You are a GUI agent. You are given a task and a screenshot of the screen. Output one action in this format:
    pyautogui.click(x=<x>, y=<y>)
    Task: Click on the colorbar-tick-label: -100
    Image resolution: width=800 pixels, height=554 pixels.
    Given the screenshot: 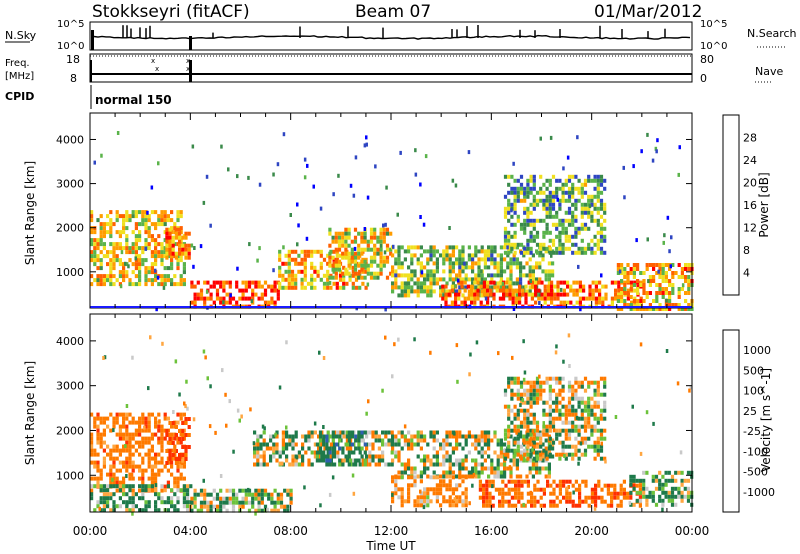 What is the action you would take?
    pyautogui.click(x=755, y=451)
    